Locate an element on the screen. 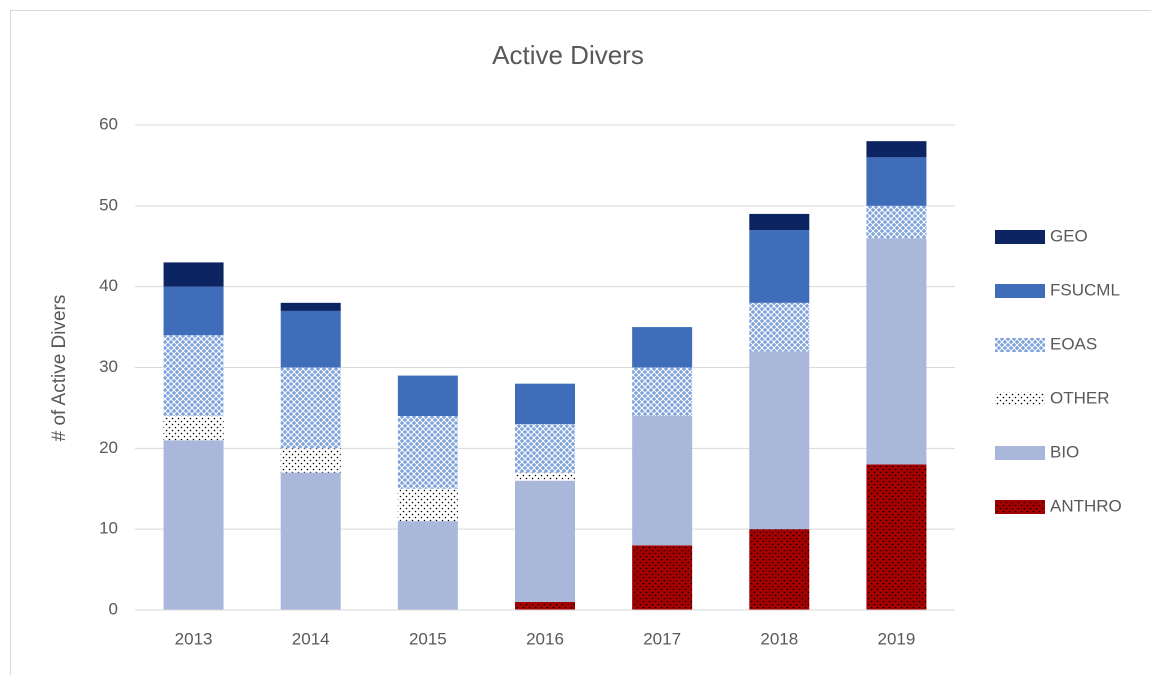 The height and width of the screenshot is (680, 1151). y-axis-label: # of Active Divers is located at coordinates (59, 368).